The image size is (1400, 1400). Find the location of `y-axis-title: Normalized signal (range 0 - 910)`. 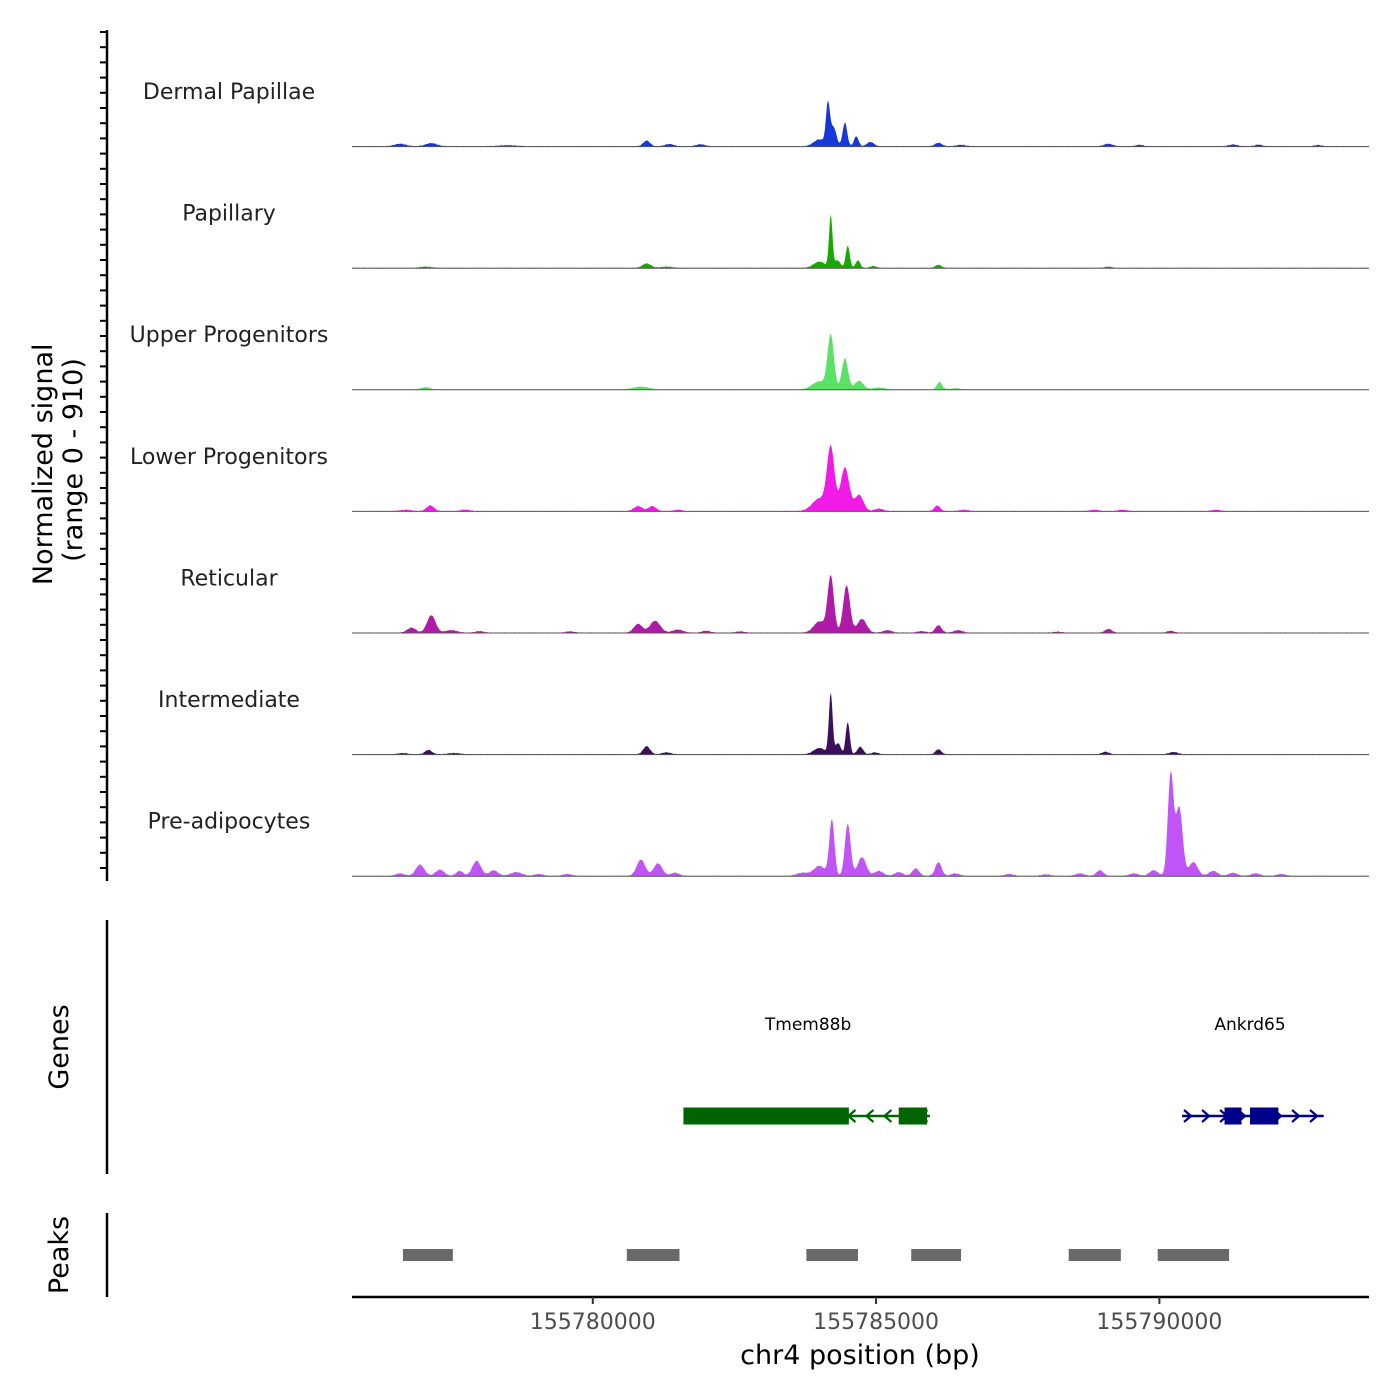

y-axis-title: Normalized signal (range 0 - 910) is located at coordinates (58, 460).